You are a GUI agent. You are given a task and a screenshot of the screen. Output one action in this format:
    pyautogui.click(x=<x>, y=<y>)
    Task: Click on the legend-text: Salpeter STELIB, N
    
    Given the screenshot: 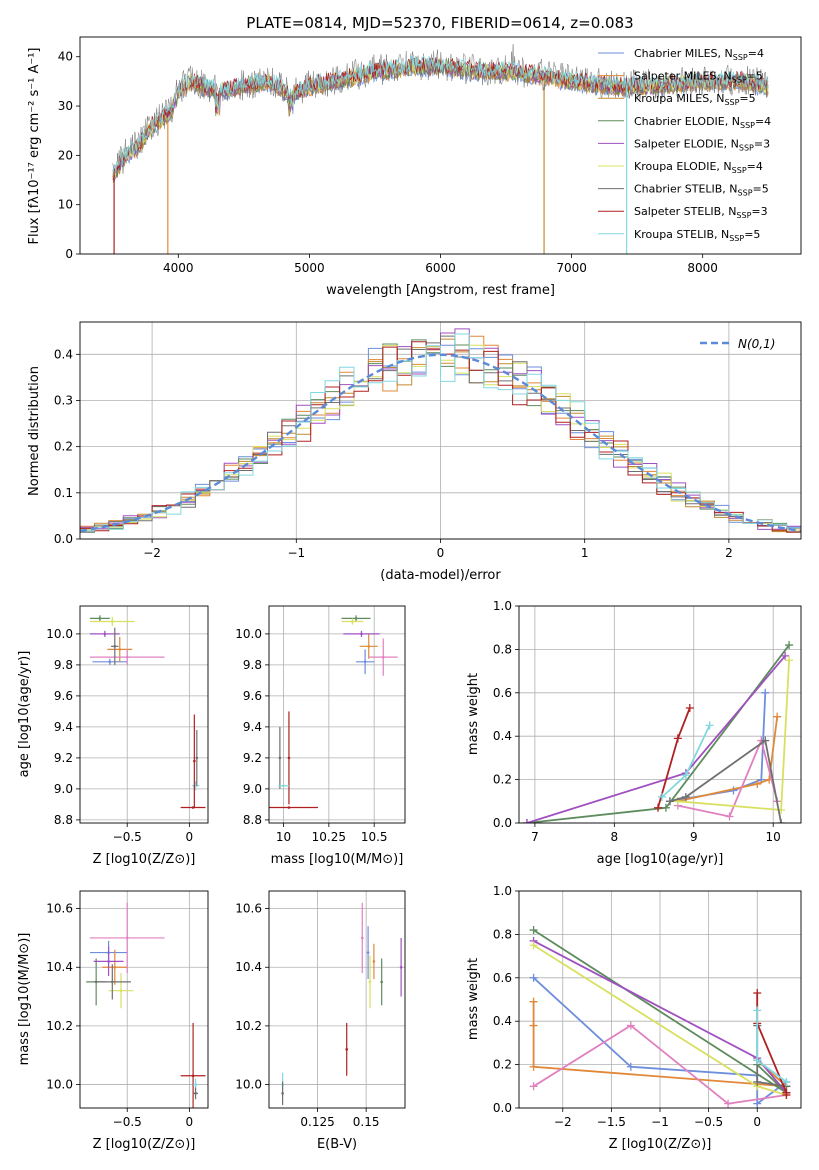 What is the action you would take?
    pyautogui.click(x=685, y=211)
    